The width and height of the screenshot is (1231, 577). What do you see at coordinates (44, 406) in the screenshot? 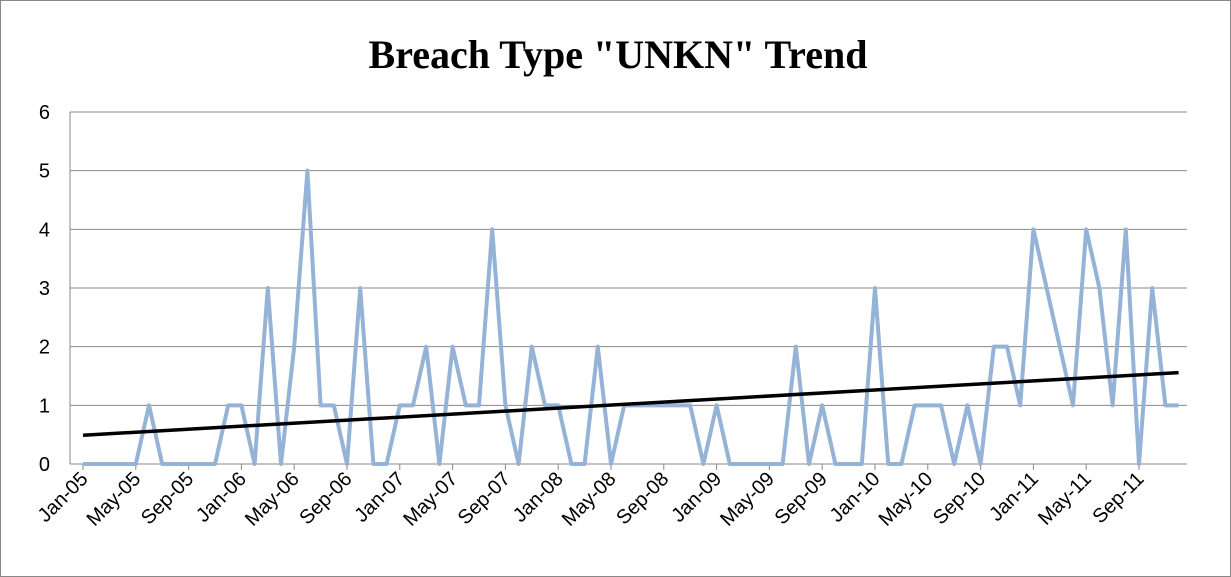
I see `y-tick-label: 1` at bounding box center [44, 406].